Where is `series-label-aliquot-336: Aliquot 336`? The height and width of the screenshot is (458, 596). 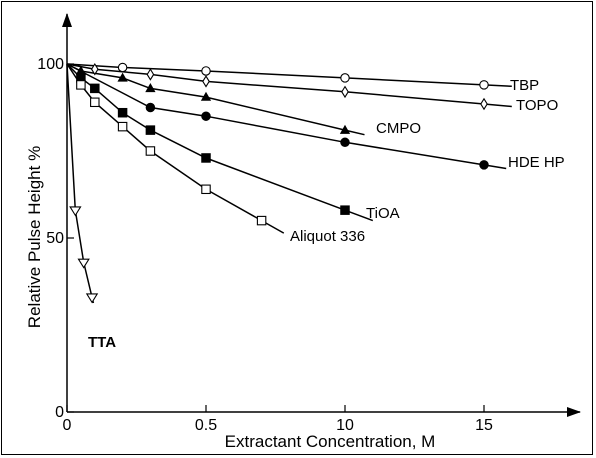
series-label-aliquot-336: Aliquot 336 is located at coordinates (327, 236).